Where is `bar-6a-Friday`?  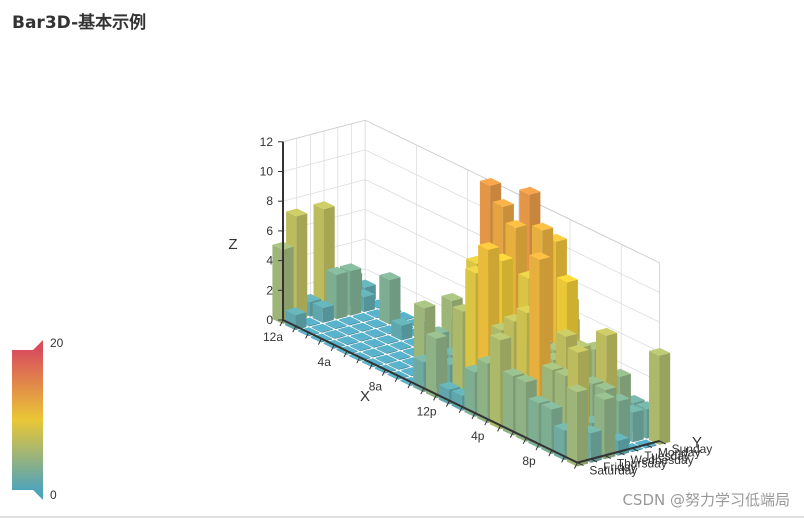
bar-6a-Friday is located at coordinates (373, 353).